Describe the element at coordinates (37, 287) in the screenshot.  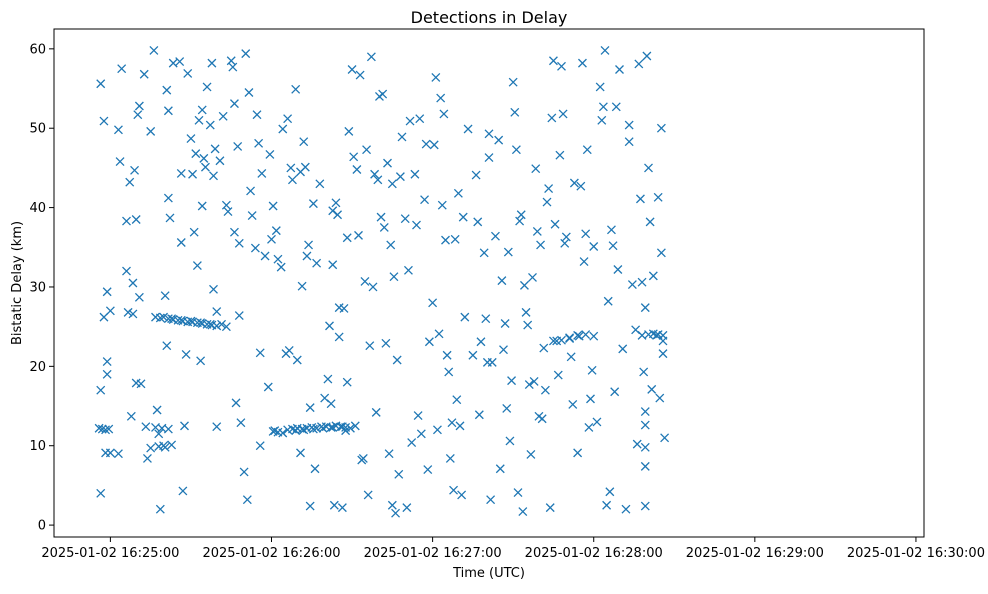
I see `y-tick-label: 30` at that location.